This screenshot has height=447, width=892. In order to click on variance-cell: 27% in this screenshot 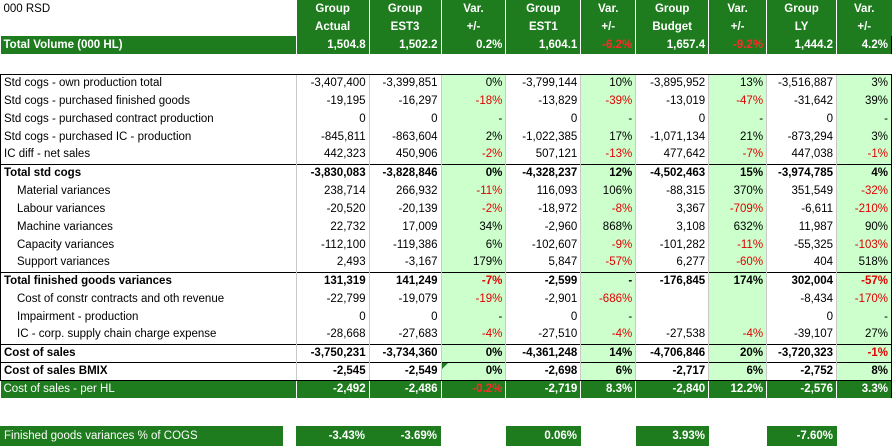, I will do `click(864, 335)`.